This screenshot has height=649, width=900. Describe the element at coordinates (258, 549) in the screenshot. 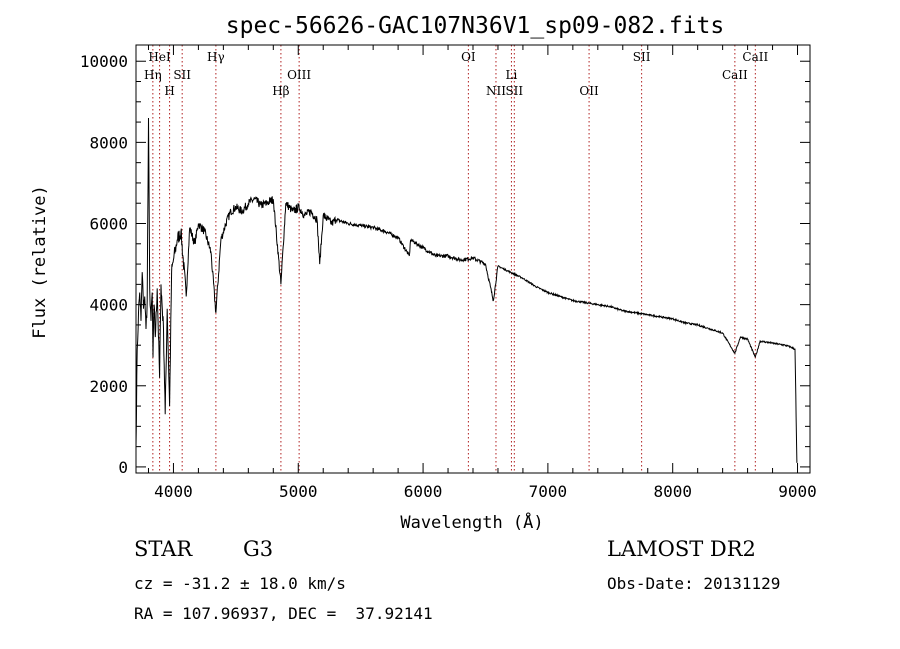

I see `object-subclass: G3` at that location.